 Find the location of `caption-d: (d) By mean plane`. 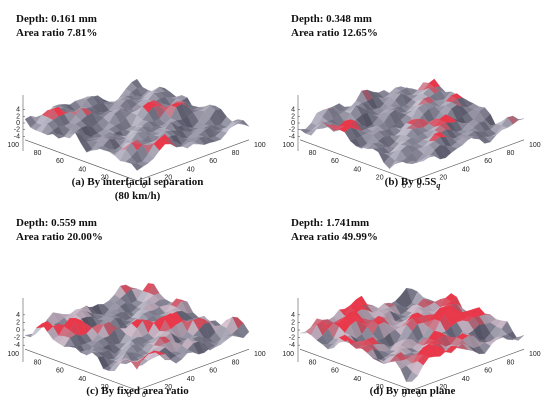

caption-d: (d) By mean plane is located at coordinates (412, 391).